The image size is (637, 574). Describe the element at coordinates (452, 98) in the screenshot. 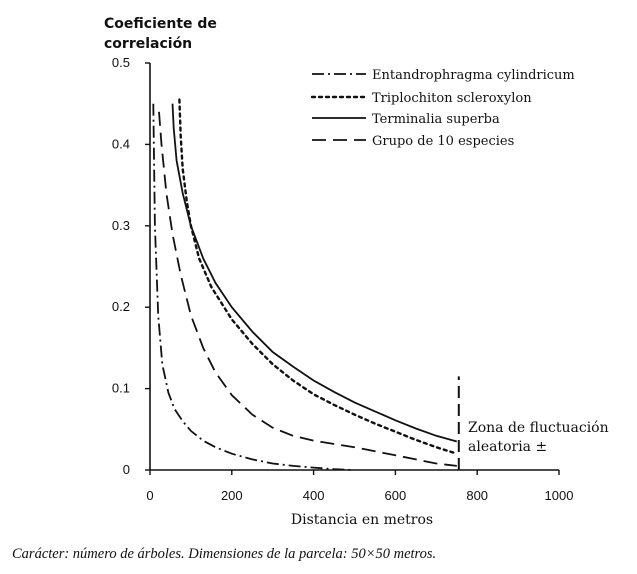

I see `legend-label-2: Triplochiton scleroxylon` at that location.